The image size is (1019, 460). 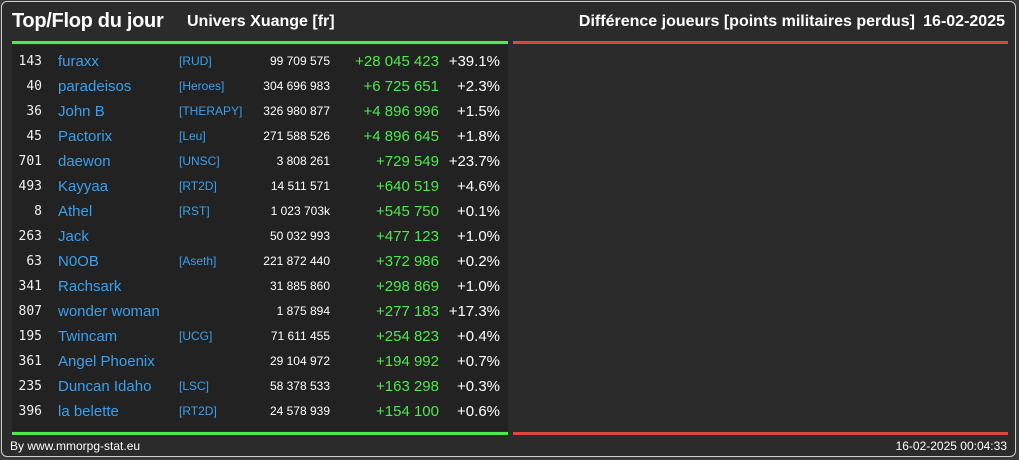 What do you see at coordinates (90, 286) in the screenshot?
I see `player-name-link: Rachsark` at bounding box center [90, 286].